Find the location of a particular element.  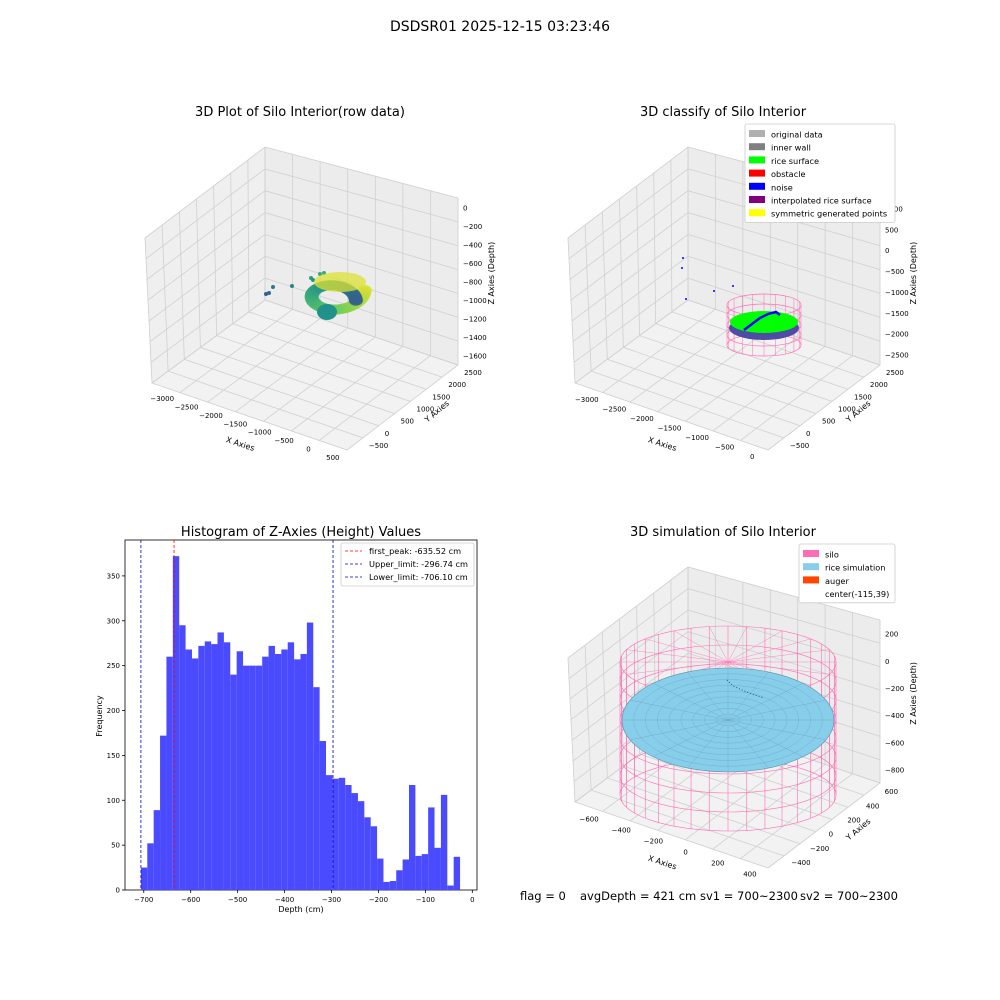

sim-ztick-label: −800 is located at coordinates (894, 770).